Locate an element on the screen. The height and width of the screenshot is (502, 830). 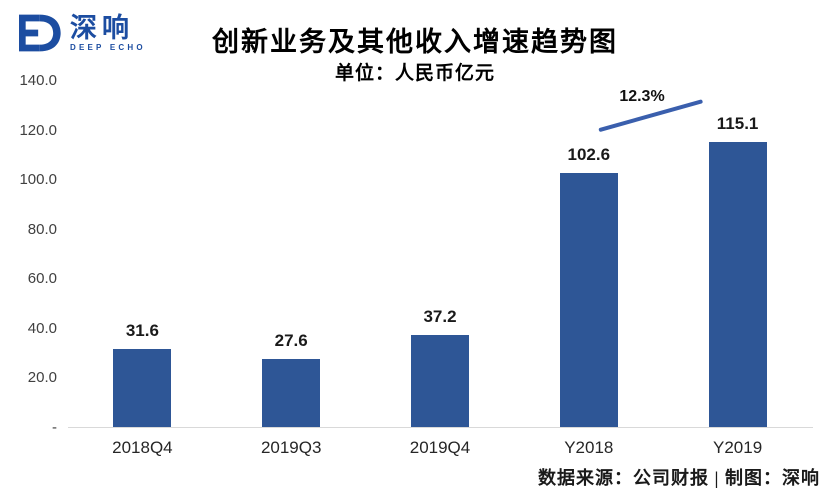
x-axis-line is located at coordinates (440, 427).